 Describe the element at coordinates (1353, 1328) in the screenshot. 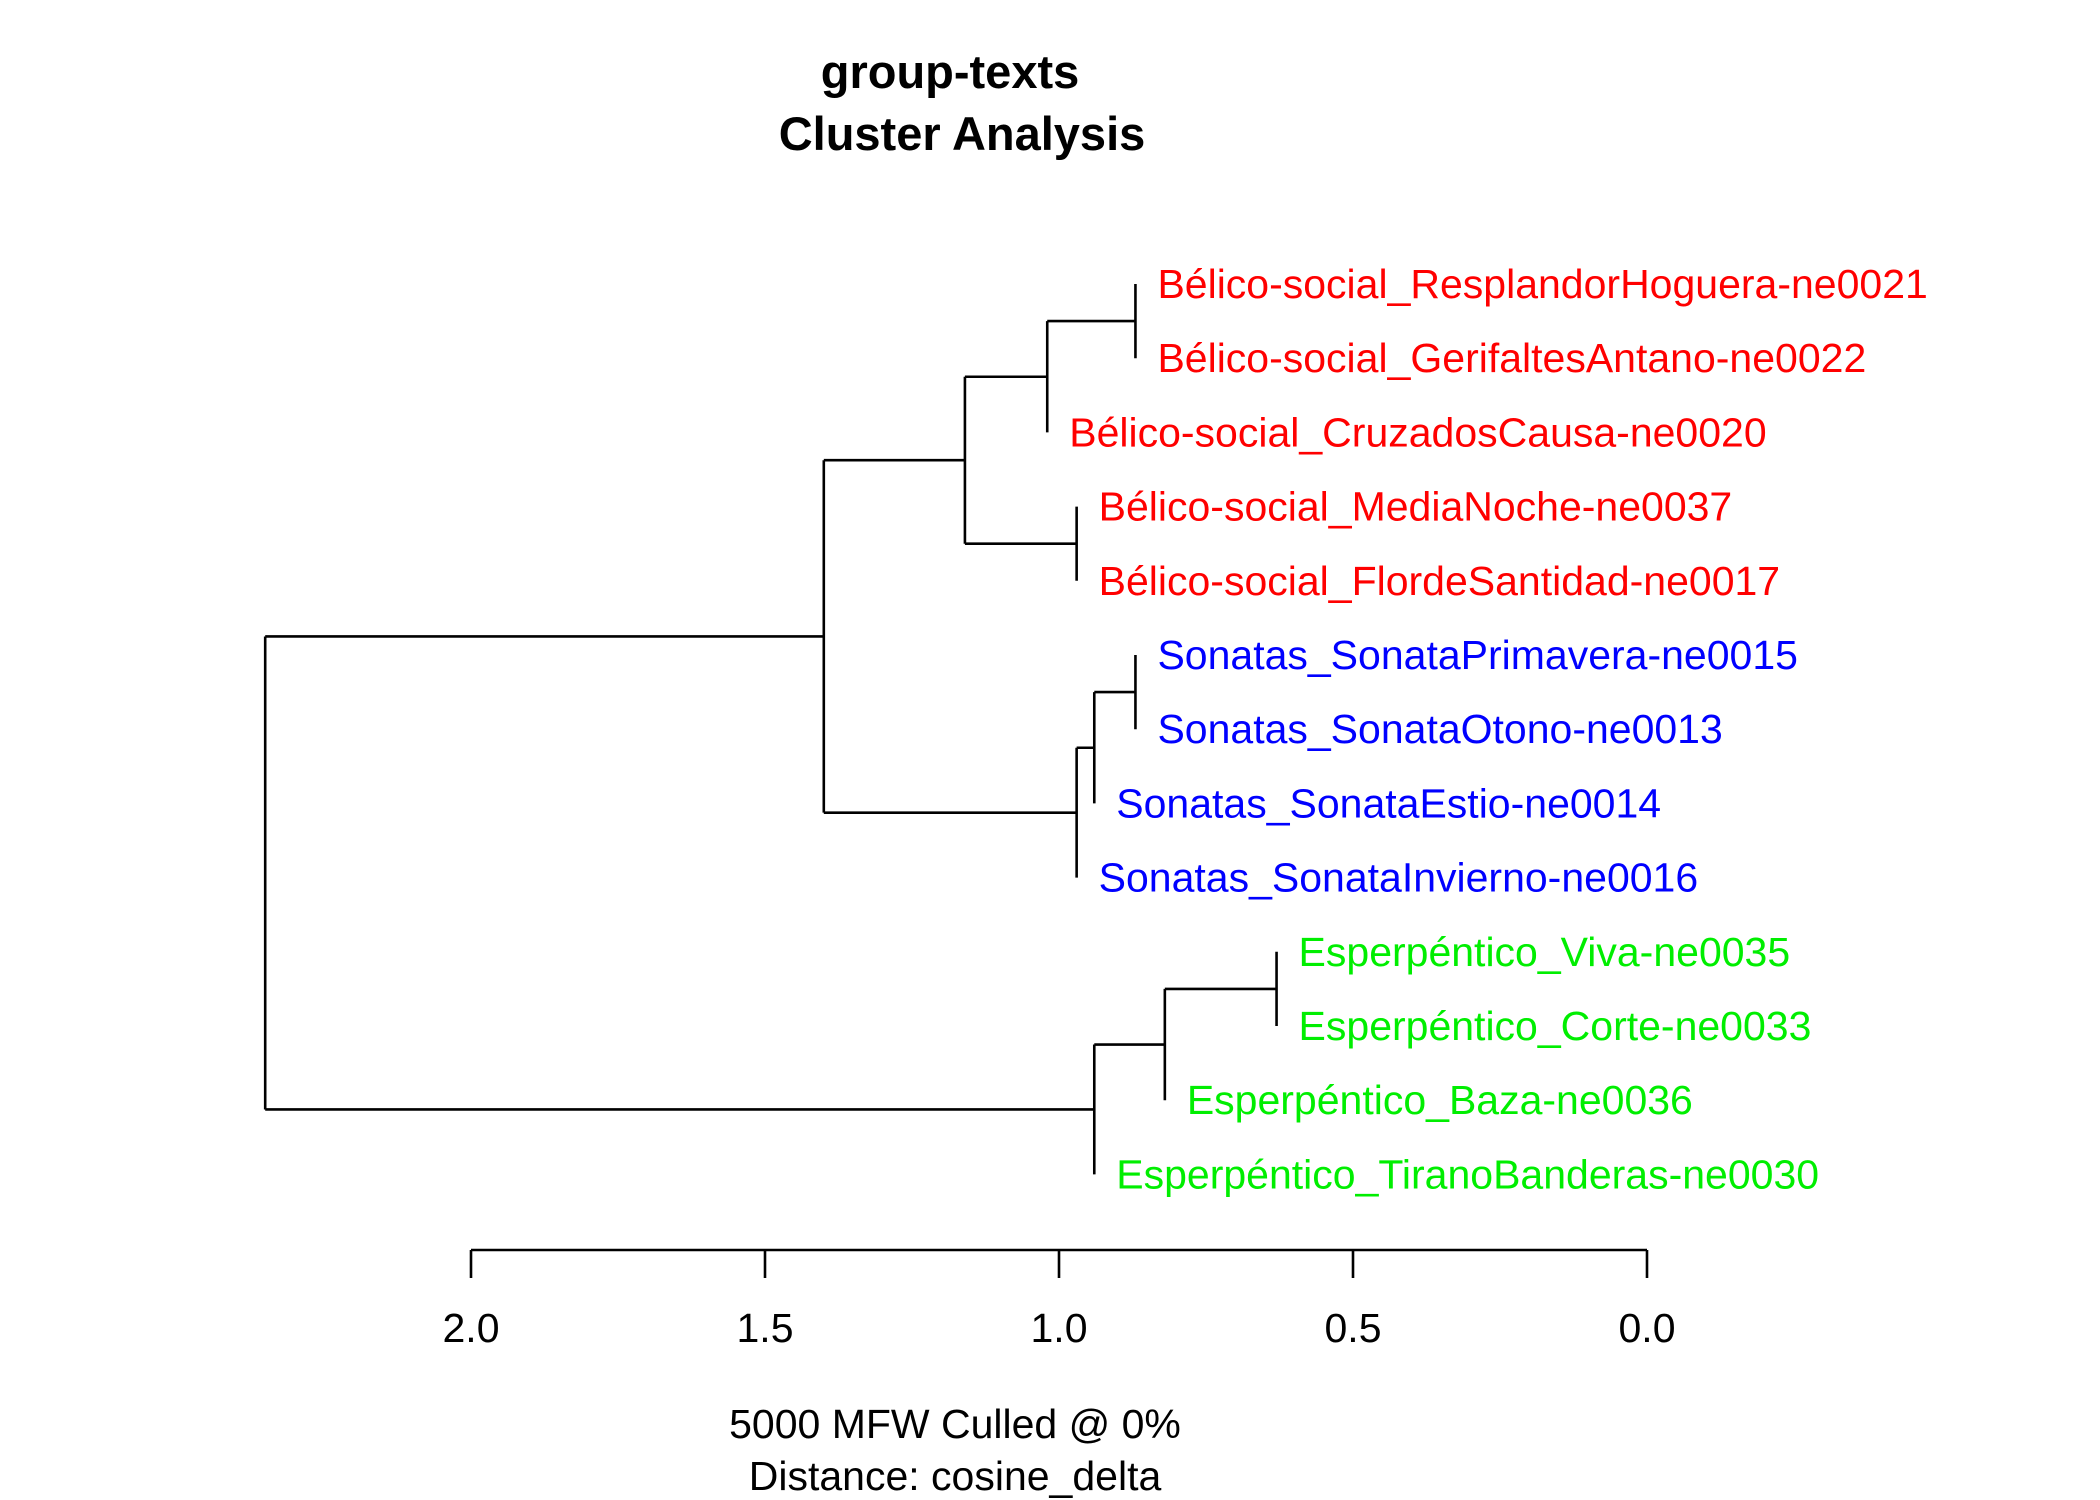

I see `tick-label: 0.5` at that location.